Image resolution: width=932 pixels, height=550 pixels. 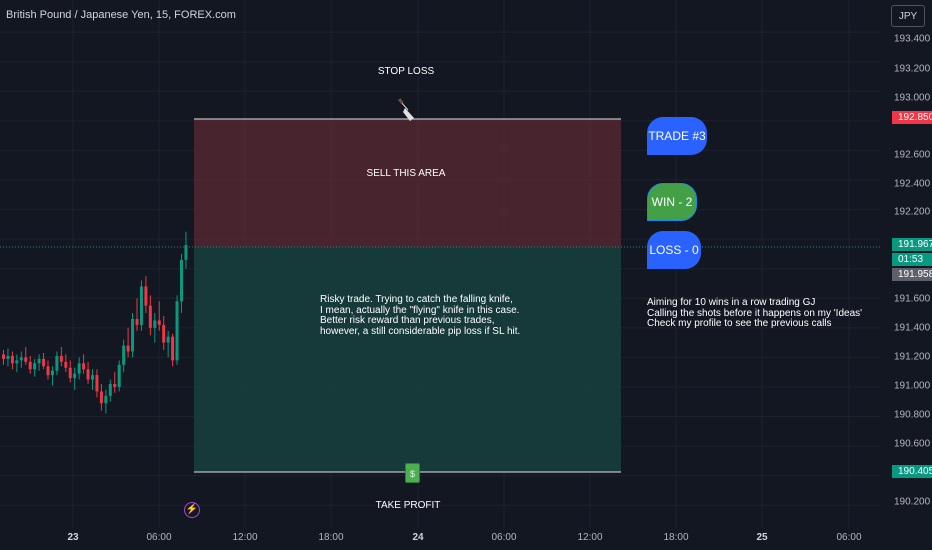 What do you see at coordinates (912, 98) in the screenshot?
I see `price-tick: 193.000` at bounding box center [912, 98].